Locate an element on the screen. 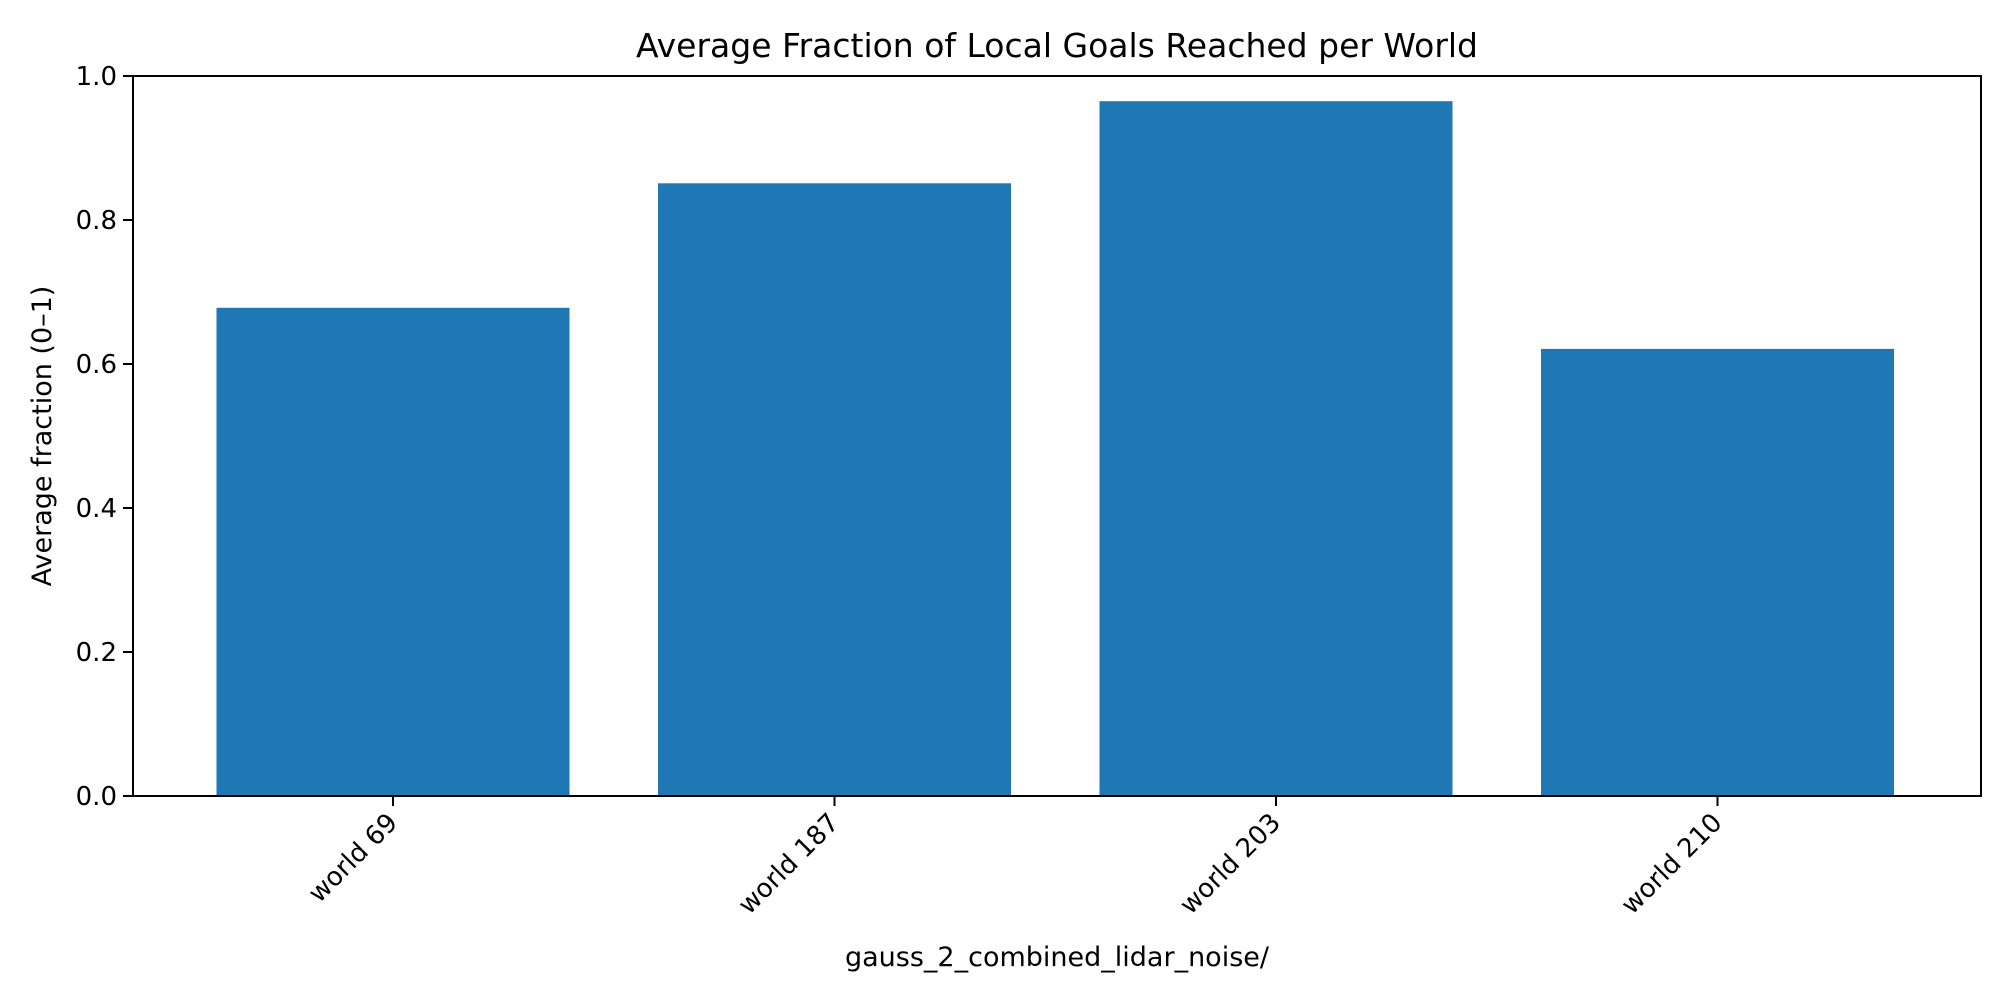 This screenshot has height=1000, width=2000. y-tick-label: 0.6 is located at coordinates (96, 365).